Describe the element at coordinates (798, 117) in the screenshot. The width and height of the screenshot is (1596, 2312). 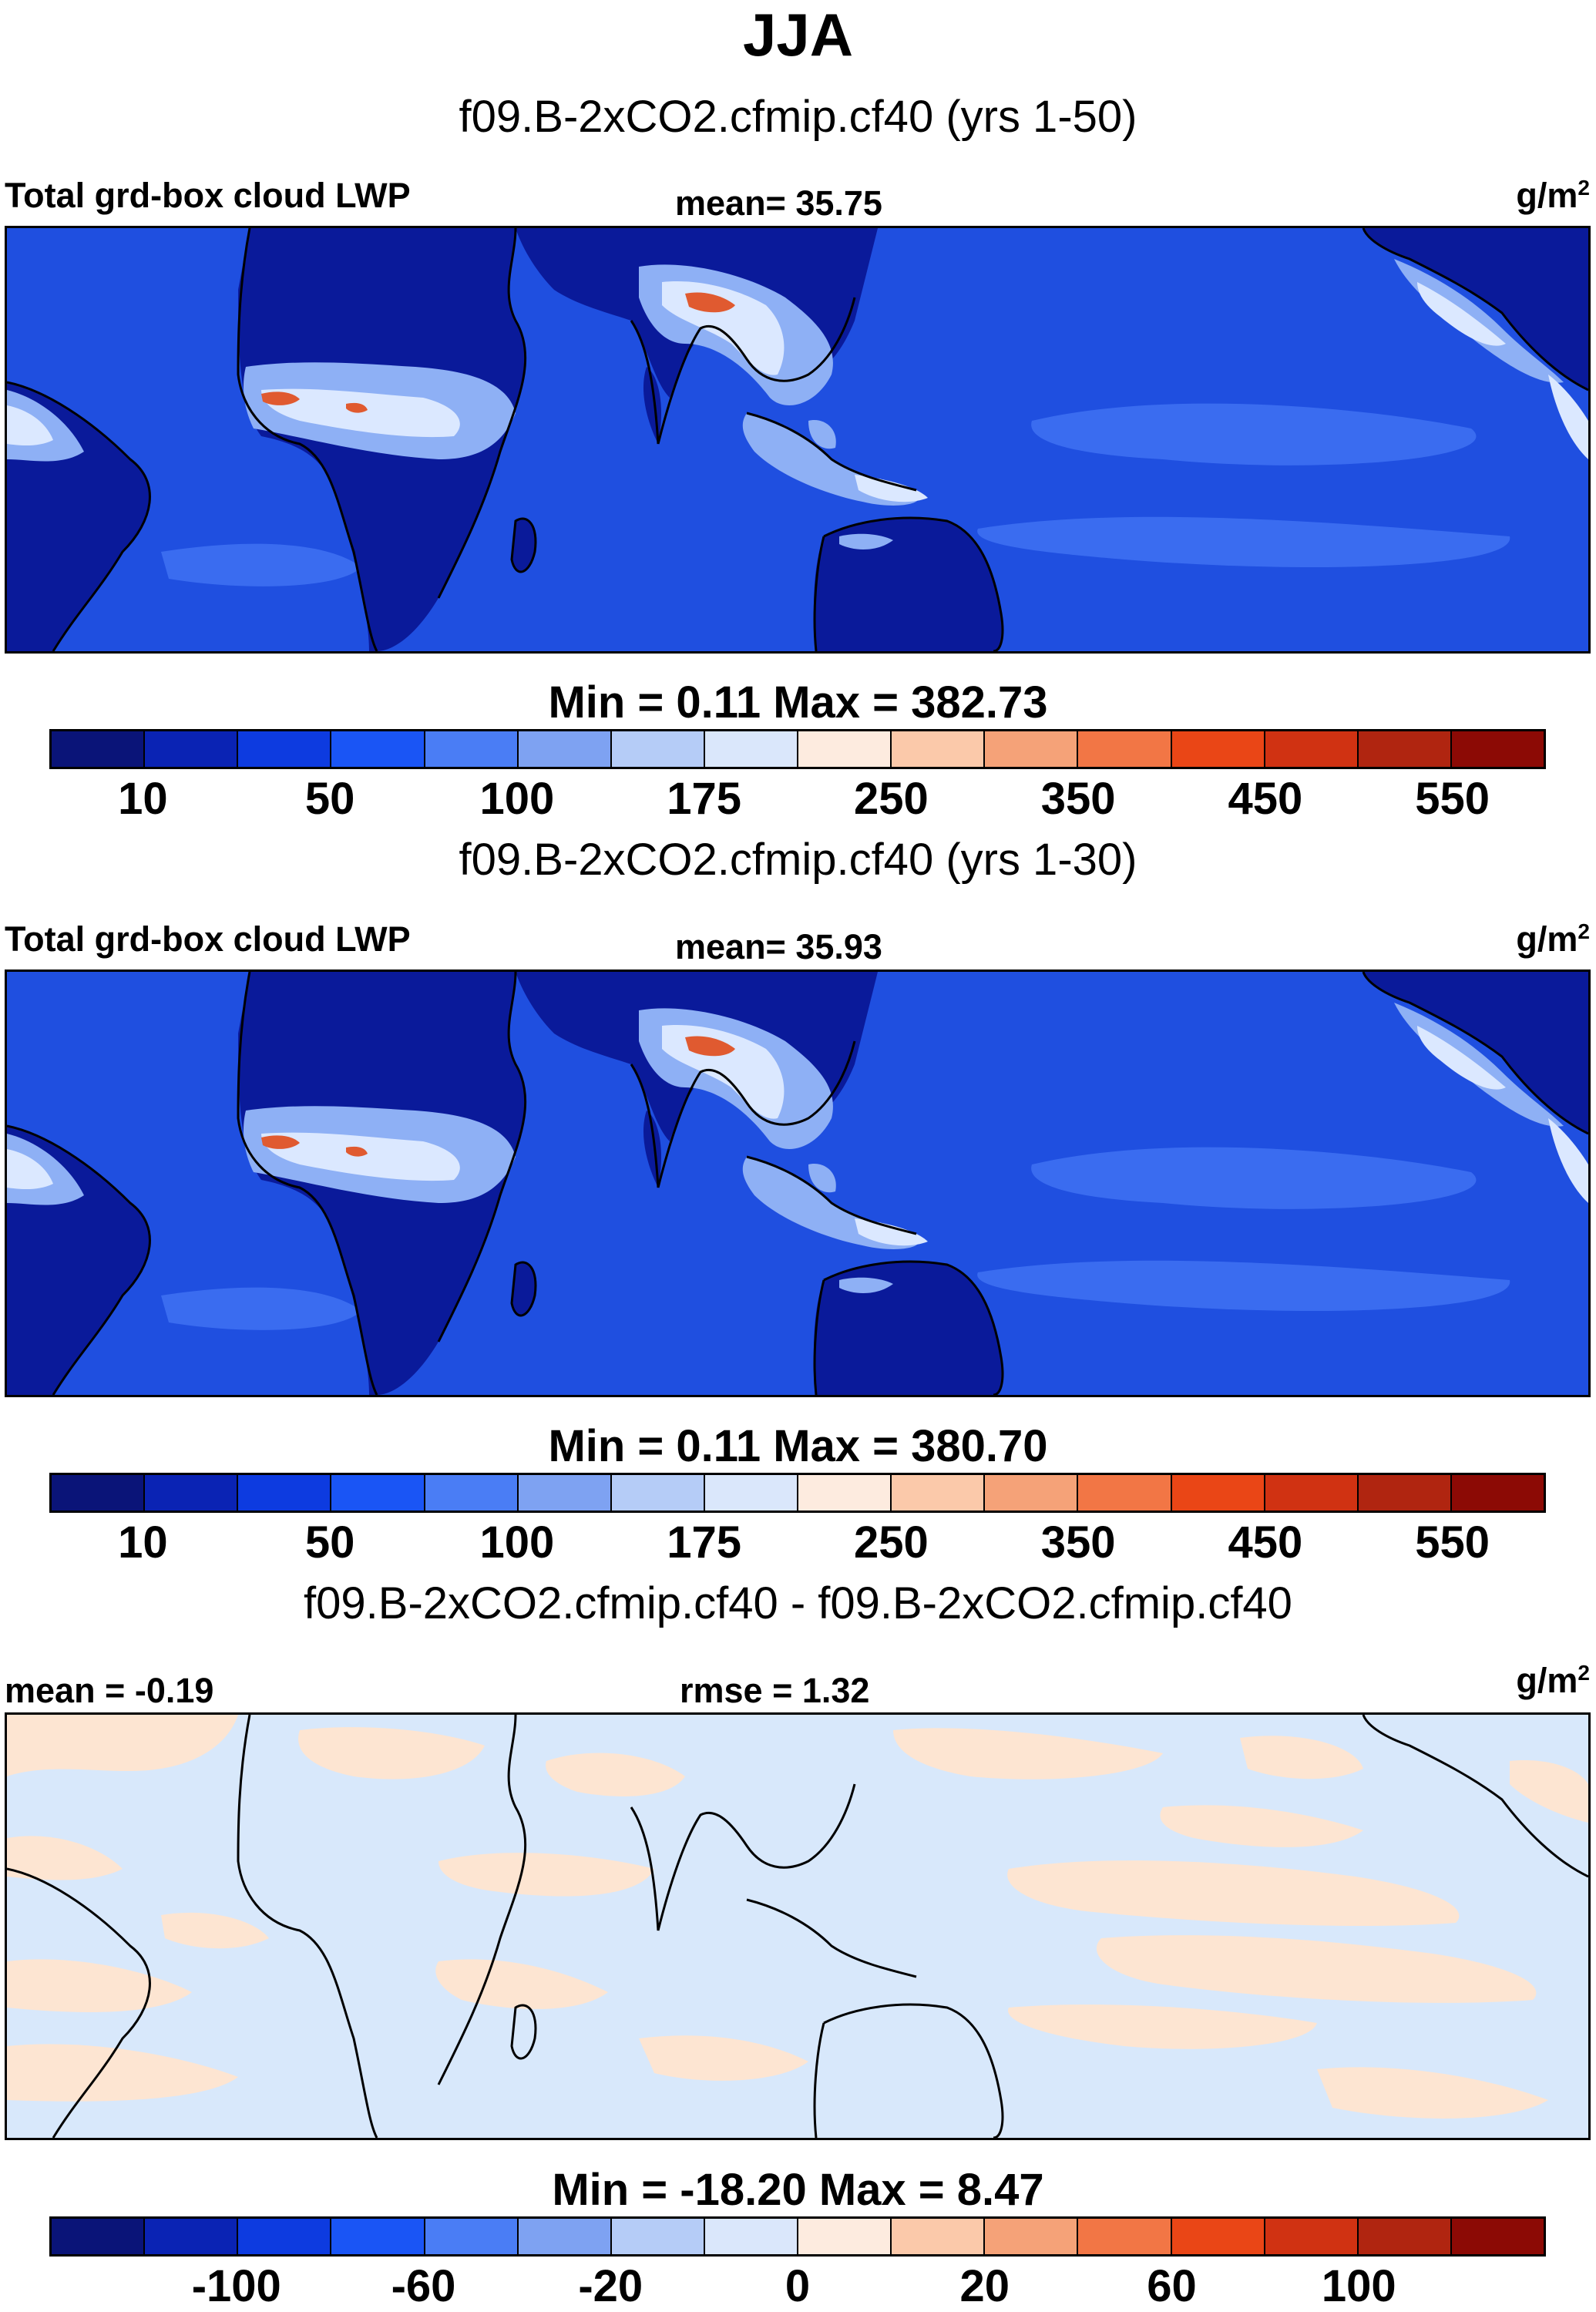
I see `panel-1-case-title: f09.B-2xCO2.cfmip.cf40 (yrs 1-50)` at that location.